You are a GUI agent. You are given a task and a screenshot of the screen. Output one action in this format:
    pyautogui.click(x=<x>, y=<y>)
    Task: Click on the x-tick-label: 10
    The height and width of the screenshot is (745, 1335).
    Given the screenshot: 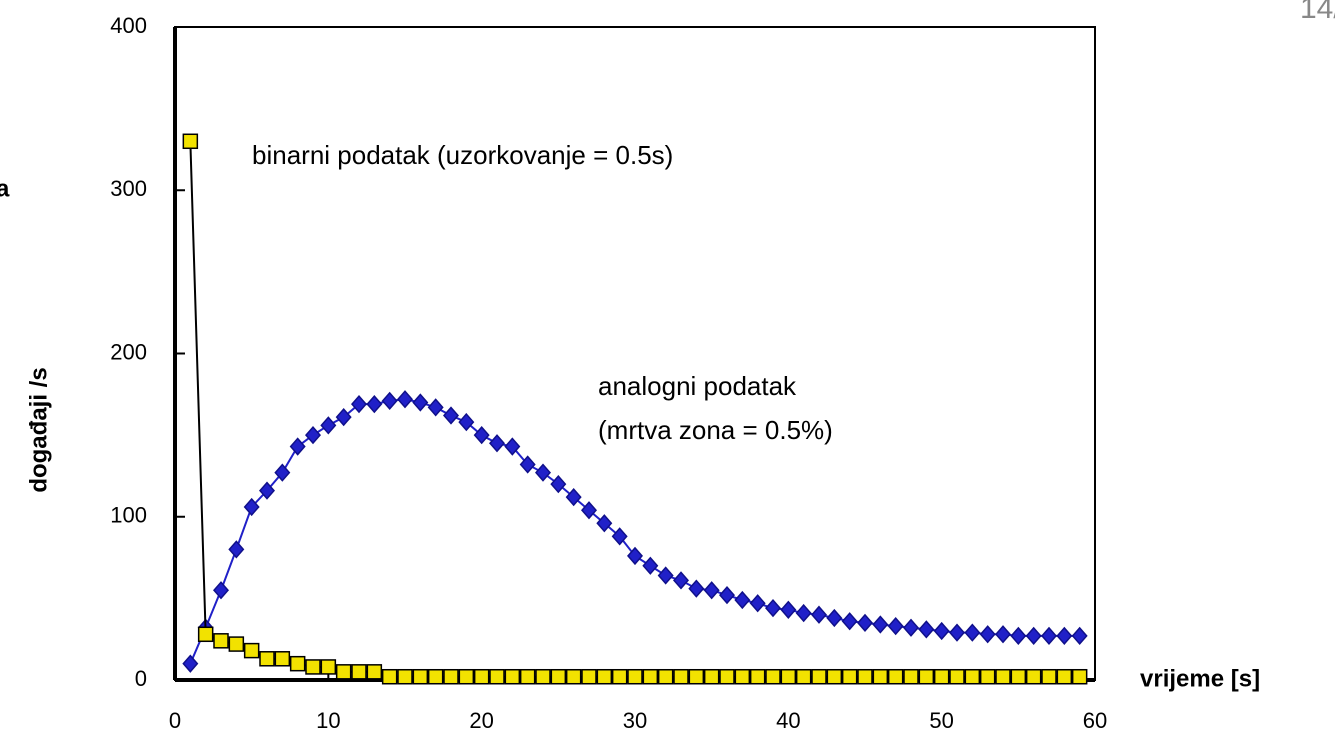 What is the action you would take?
    pyautogui.click(x=328, y=720)
    